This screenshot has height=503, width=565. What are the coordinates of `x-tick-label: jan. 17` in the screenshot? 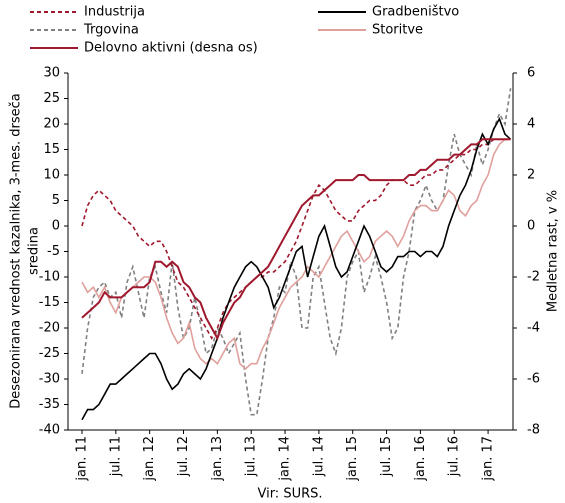 It's located at (488, 459).